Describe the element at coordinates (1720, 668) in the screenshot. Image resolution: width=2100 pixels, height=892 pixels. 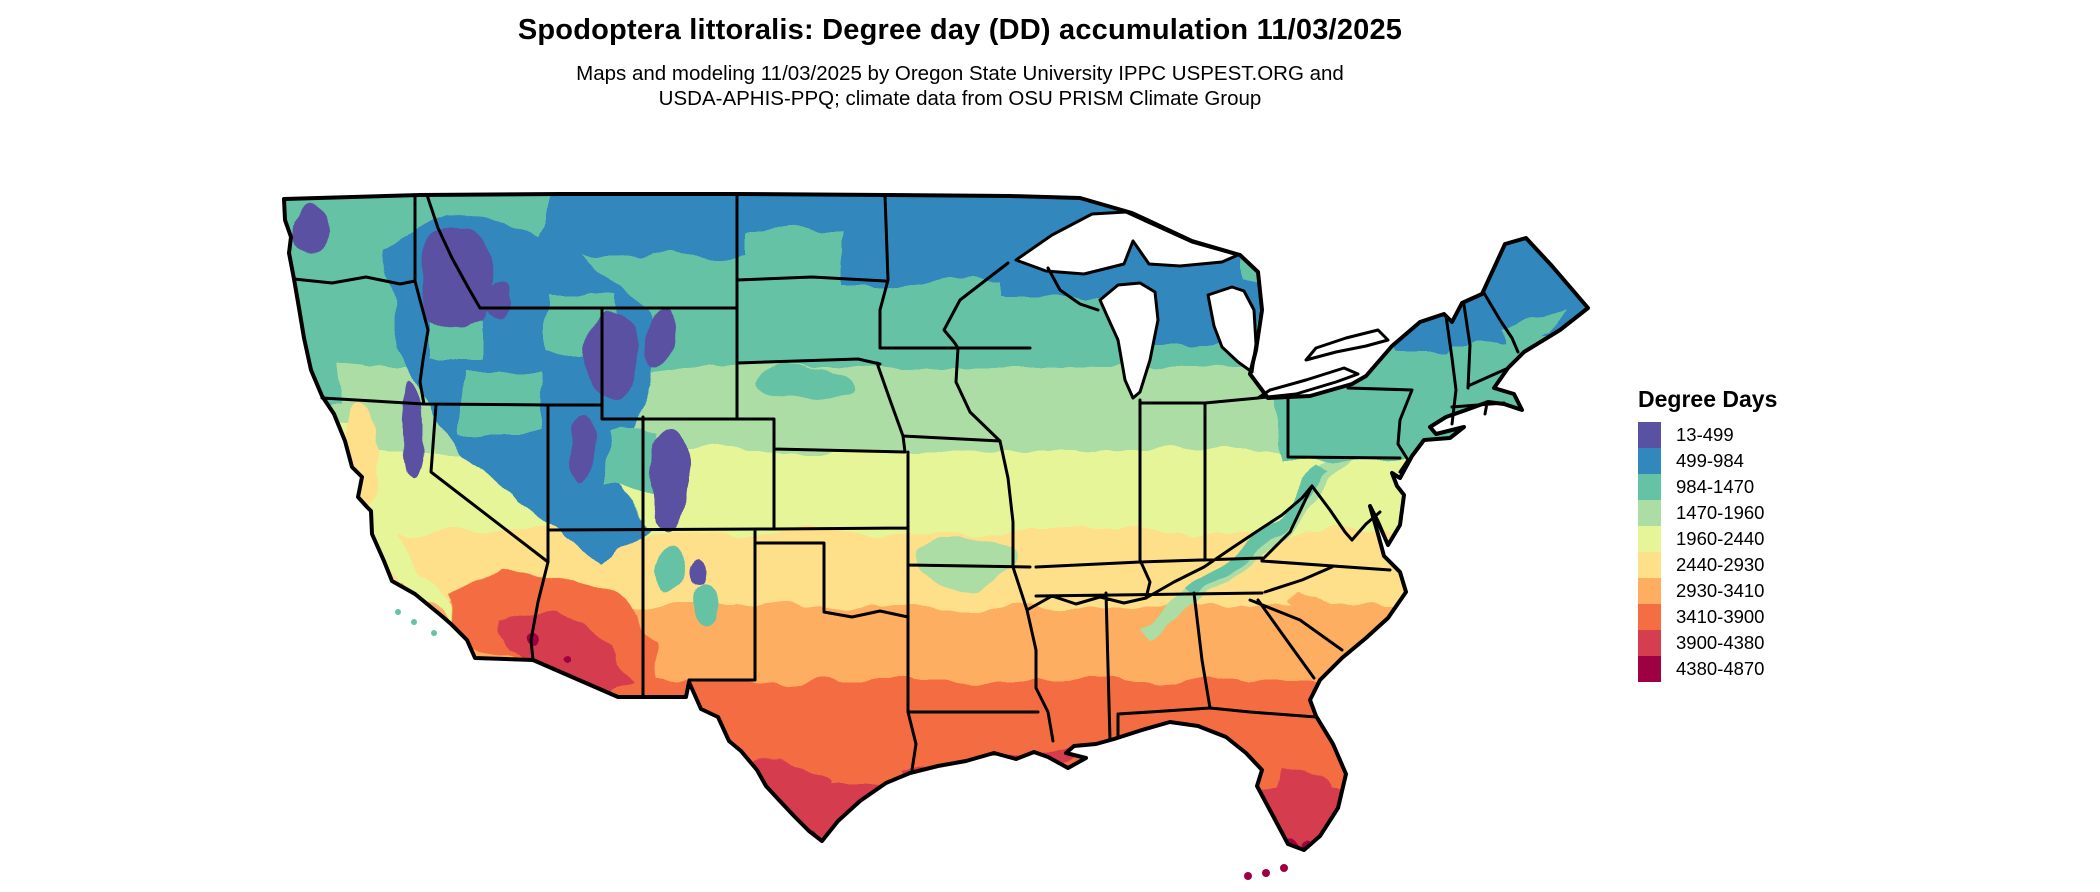
I see `legend-label: 4380-4870` at that location.